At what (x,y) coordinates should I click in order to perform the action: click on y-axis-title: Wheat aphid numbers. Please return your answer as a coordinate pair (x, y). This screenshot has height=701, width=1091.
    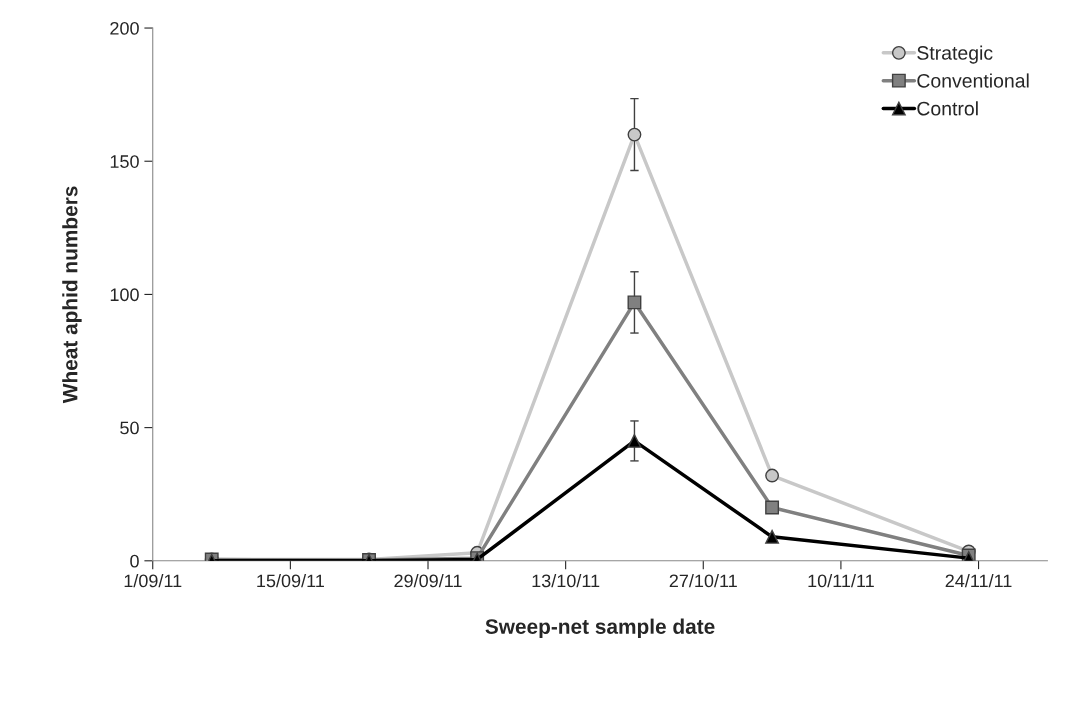
    Looking at the image, I should click on (72, 295).